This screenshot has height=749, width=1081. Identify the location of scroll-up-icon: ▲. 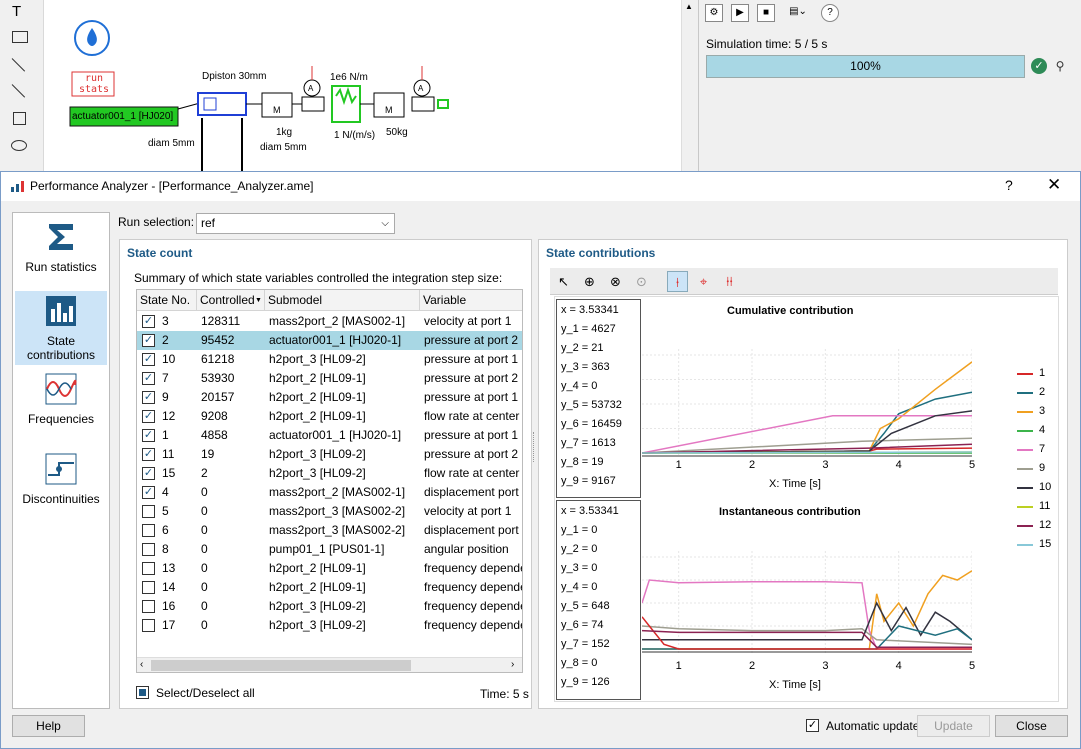
(689, 6).